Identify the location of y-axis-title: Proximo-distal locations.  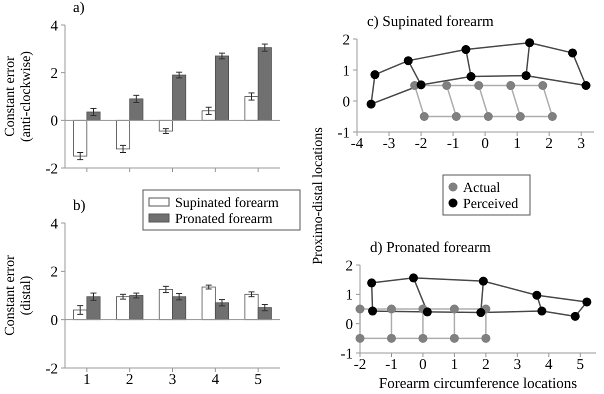
(318, 196).